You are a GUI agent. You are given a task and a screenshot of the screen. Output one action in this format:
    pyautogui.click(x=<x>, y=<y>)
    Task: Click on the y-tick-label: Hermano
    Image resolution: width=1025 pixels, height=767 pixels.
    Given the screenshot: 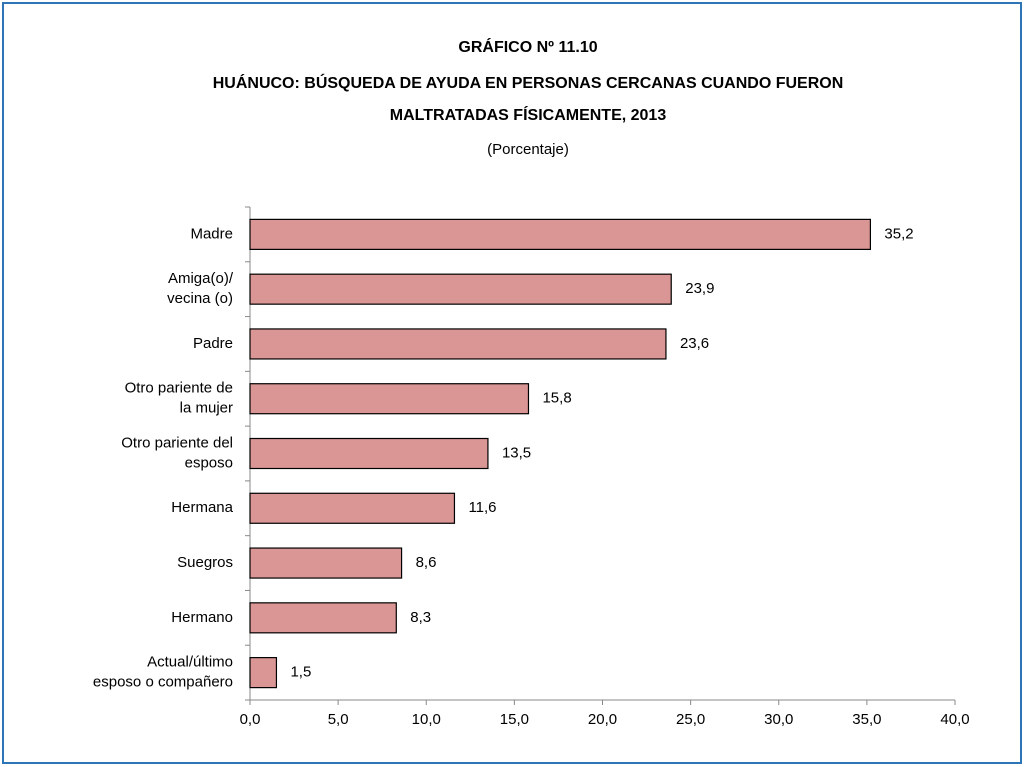 What is the action you would take?
    pyautogui.click(x=202, y=617)
    